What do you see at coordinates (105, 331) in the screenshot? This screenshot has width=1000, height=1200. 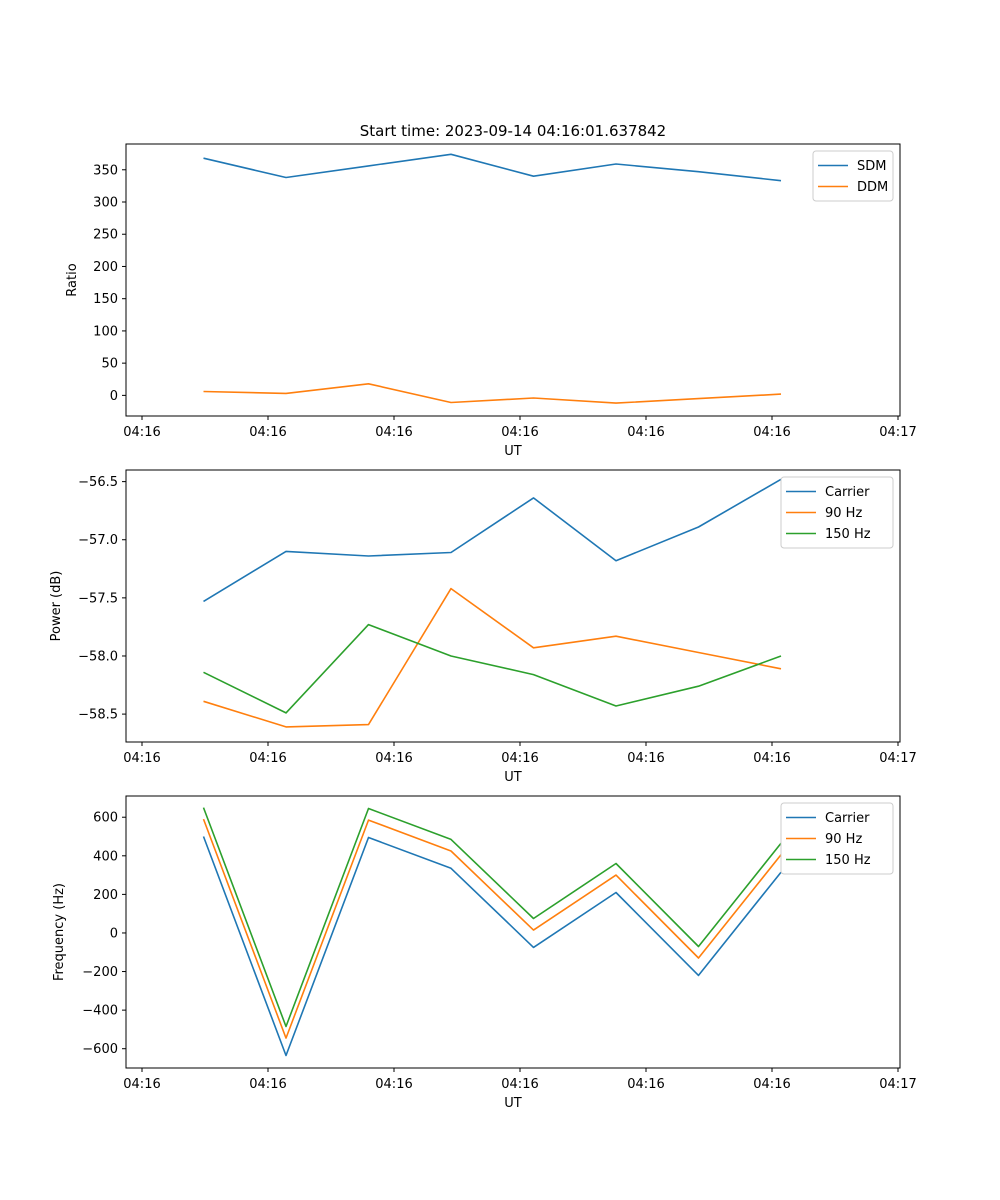 I see `y-tick-label: 100` at bounding box center [105, 331].